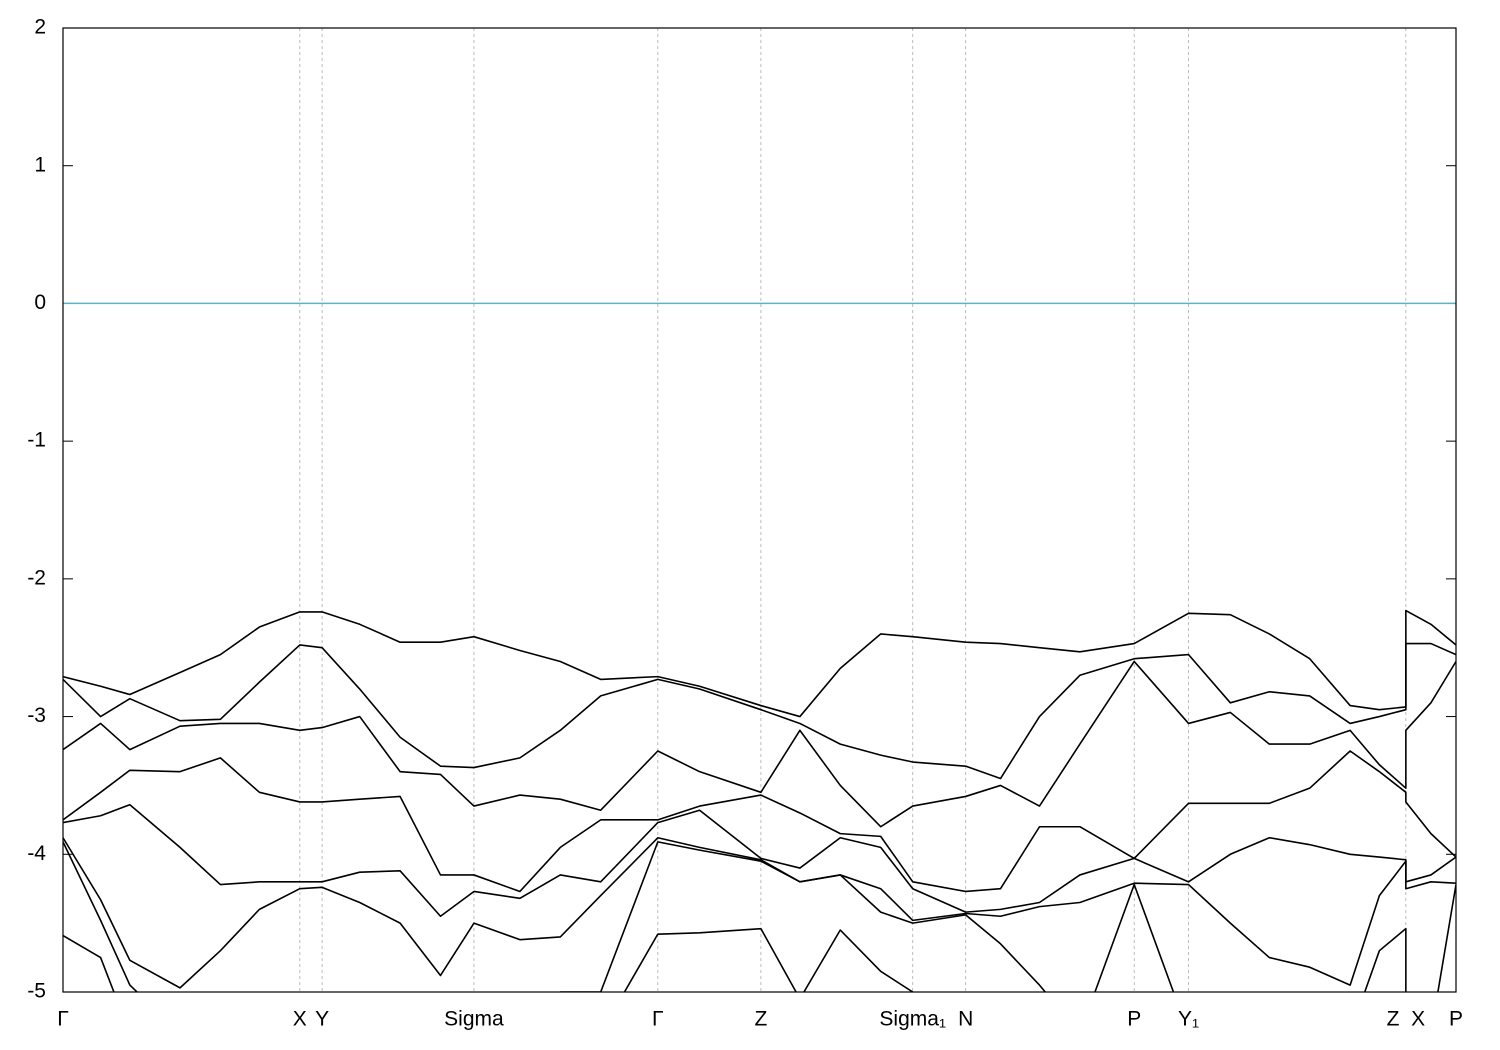 The image size is (1500, 1050). Describe the element at coordinates (40, 302) in the screenshot. I see `y-tick-label: 0` at that location.